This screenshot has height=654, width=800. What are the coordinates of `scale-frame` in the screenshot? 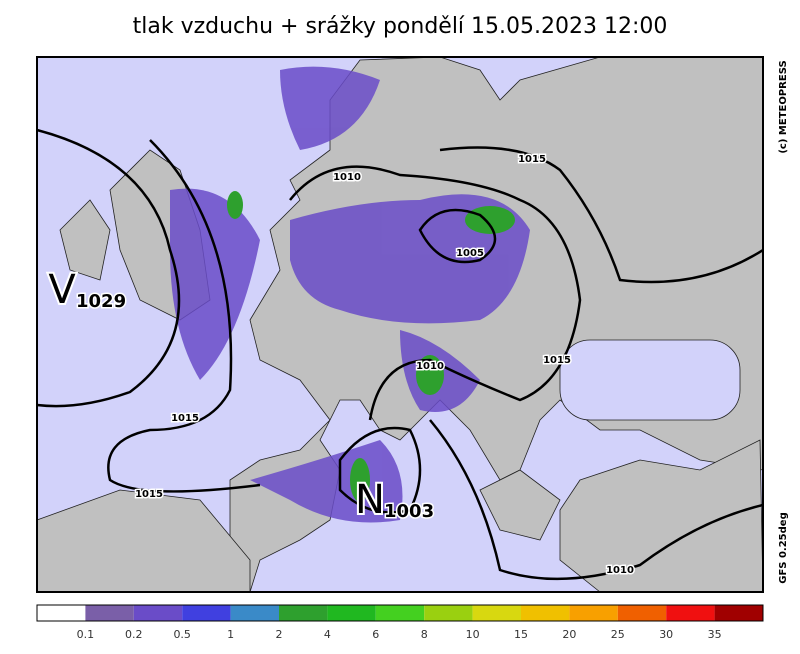 It's located at (400, 613).